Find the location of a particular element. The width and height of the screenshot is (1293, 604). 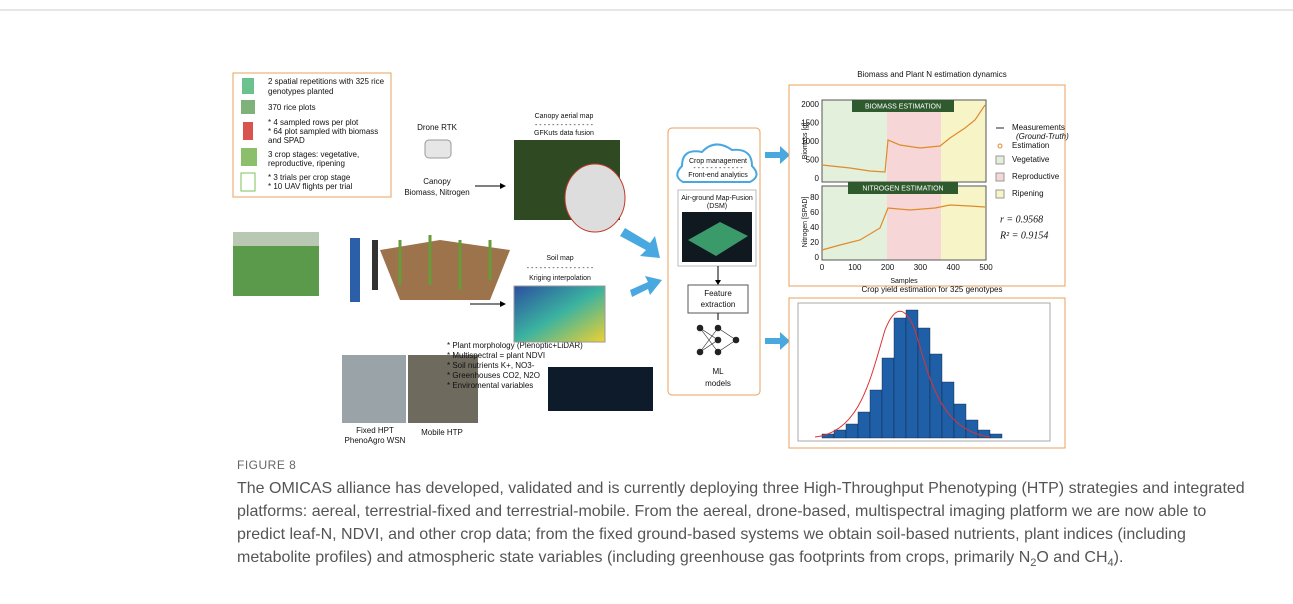

sensor-illustration is located at coordinates (430, 268).